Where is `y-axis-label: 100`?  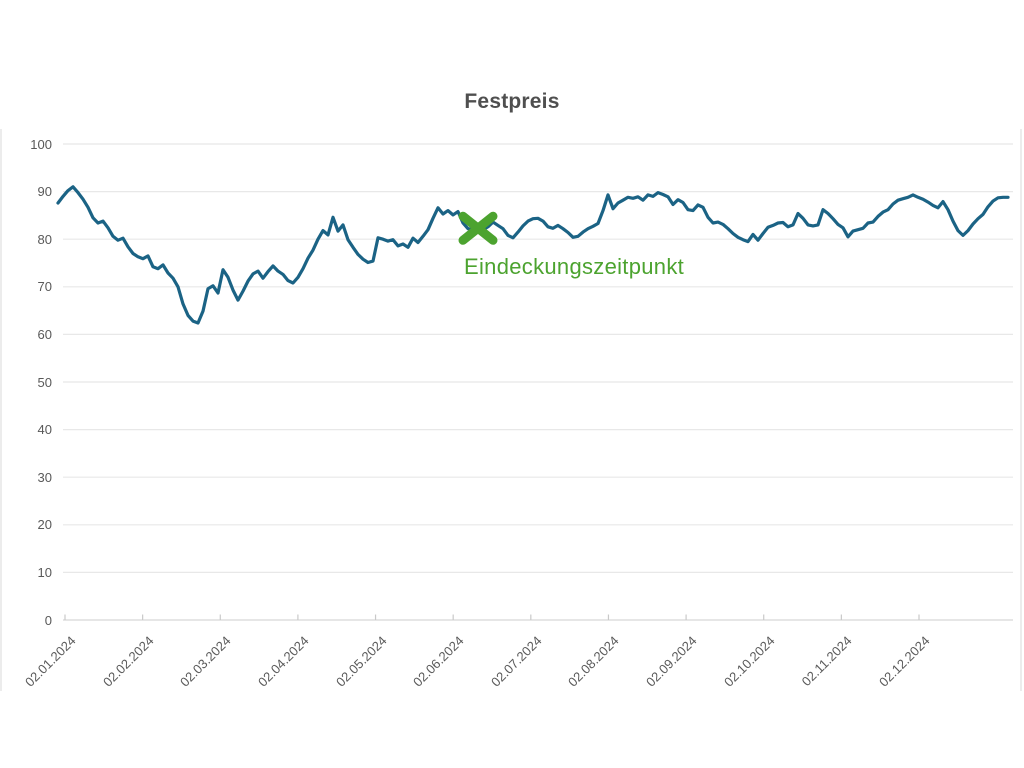 y-axis-label: 100 is located at coordinates (41, 144).